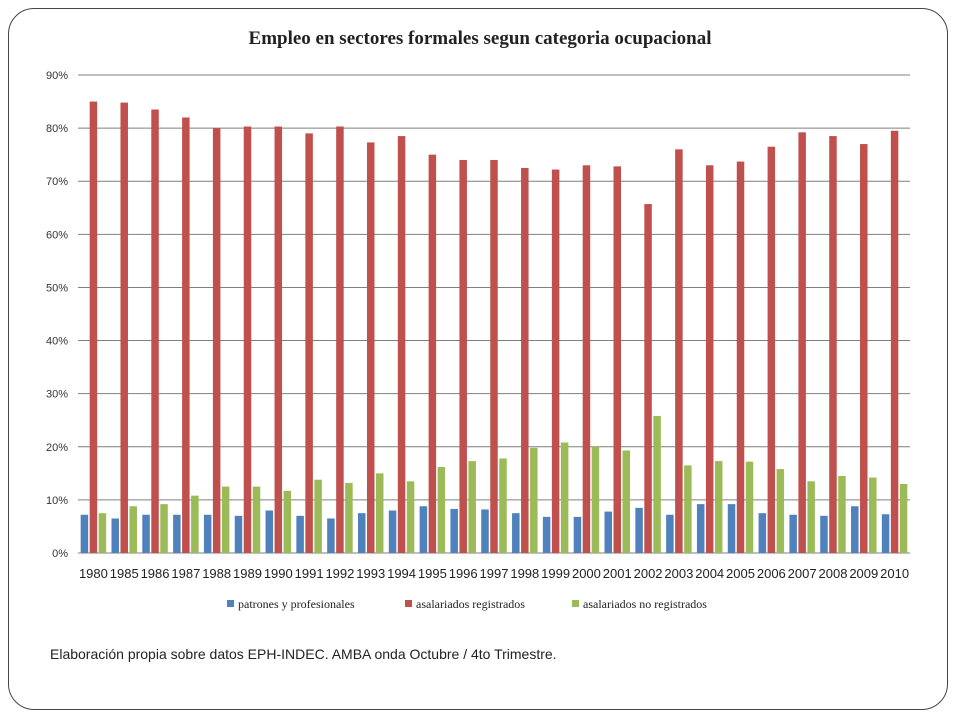 This screenshot has height=720, width=960. Describe the element at coordinates (555, 361) in the screenshot. I see `bar-asalariados-registrados-1999` at that location.